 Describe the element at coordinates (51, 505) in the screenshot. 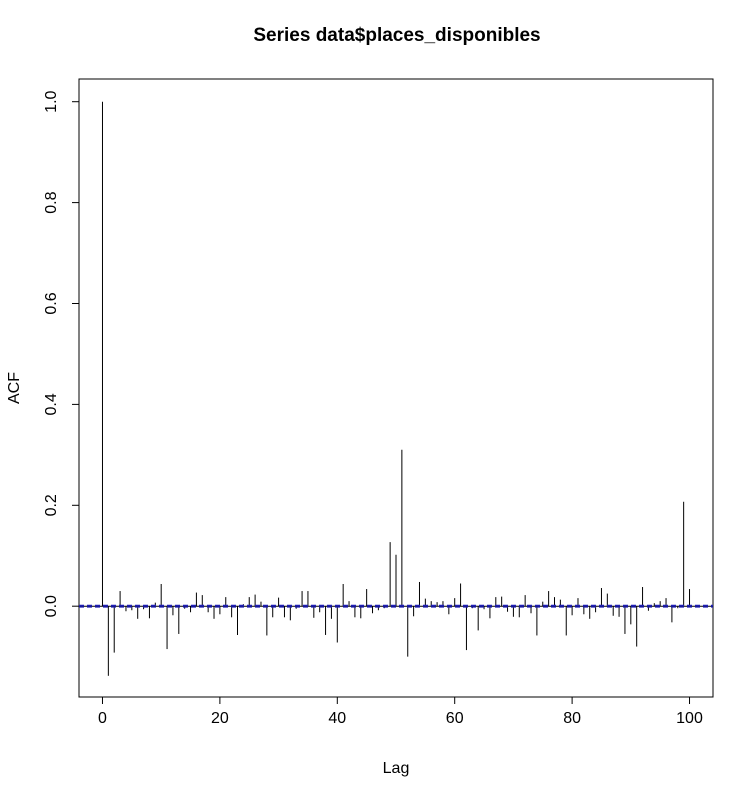

I see `y-tick-label: 0.2` at that location.